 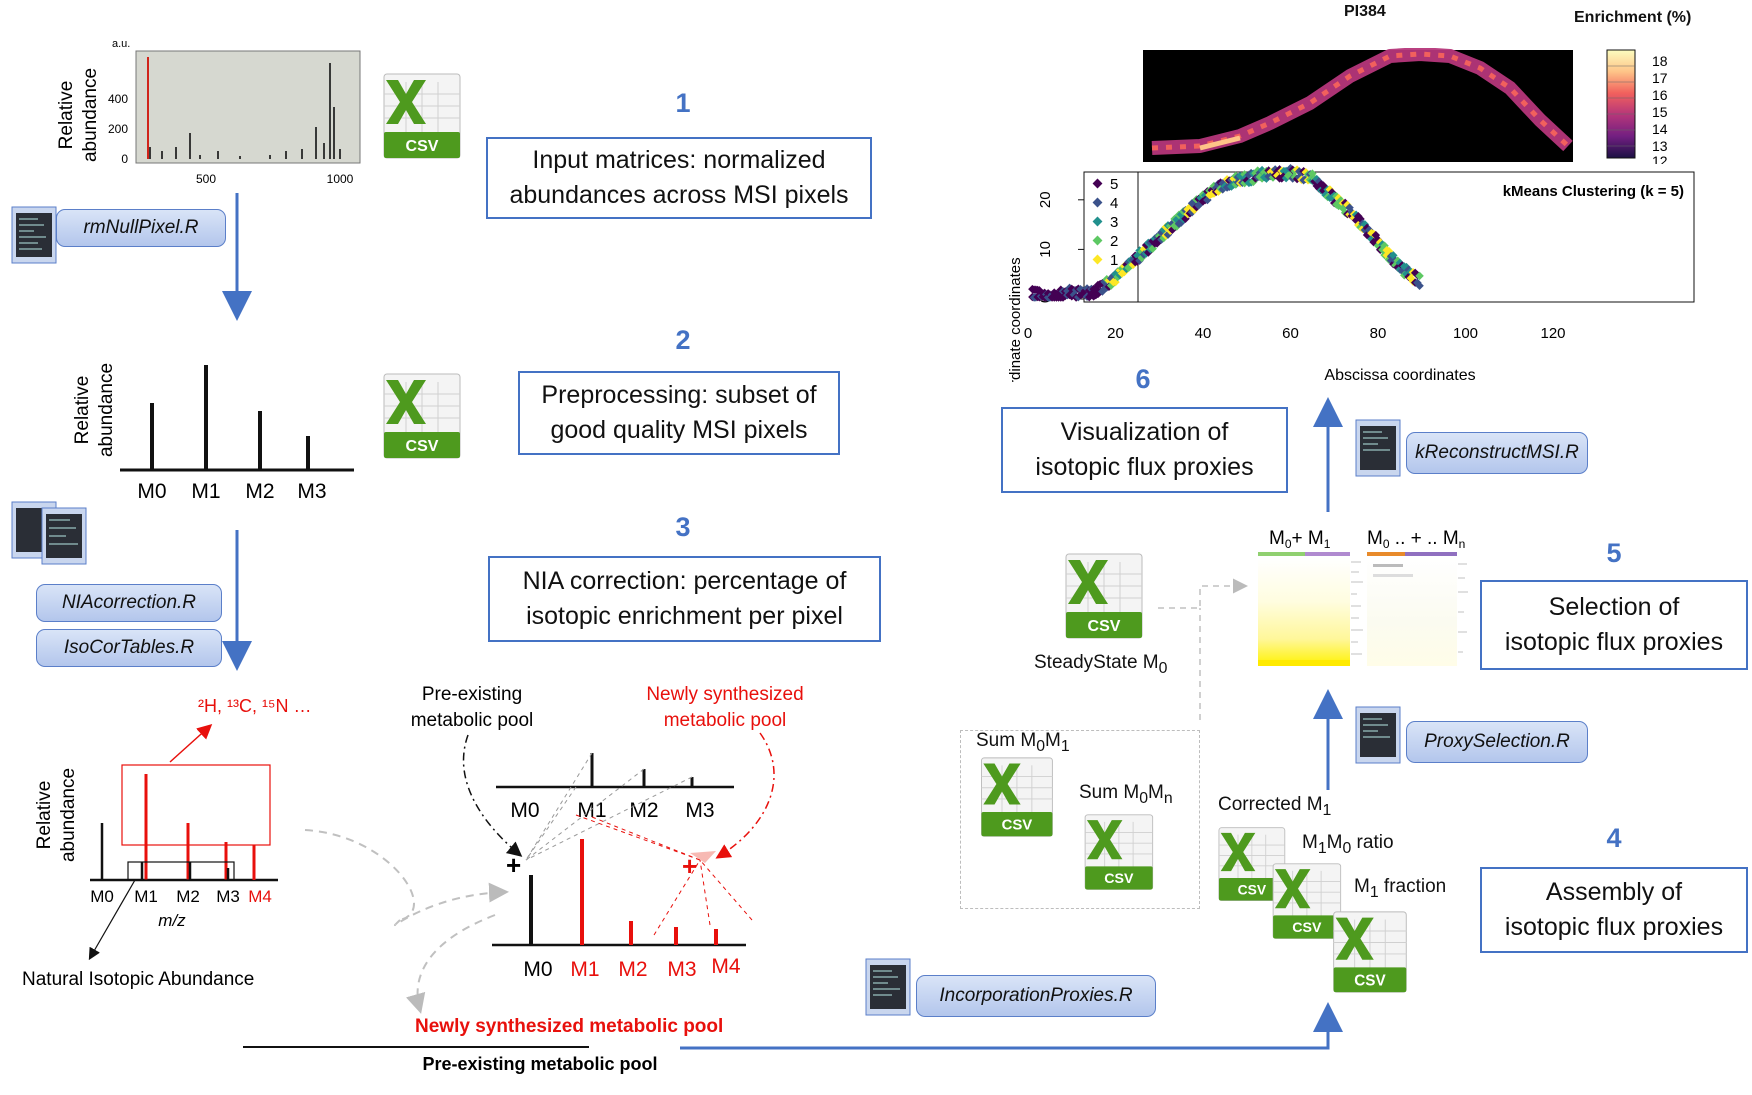 I want to click on svg-text: 14, so click(x=1660, y=129).